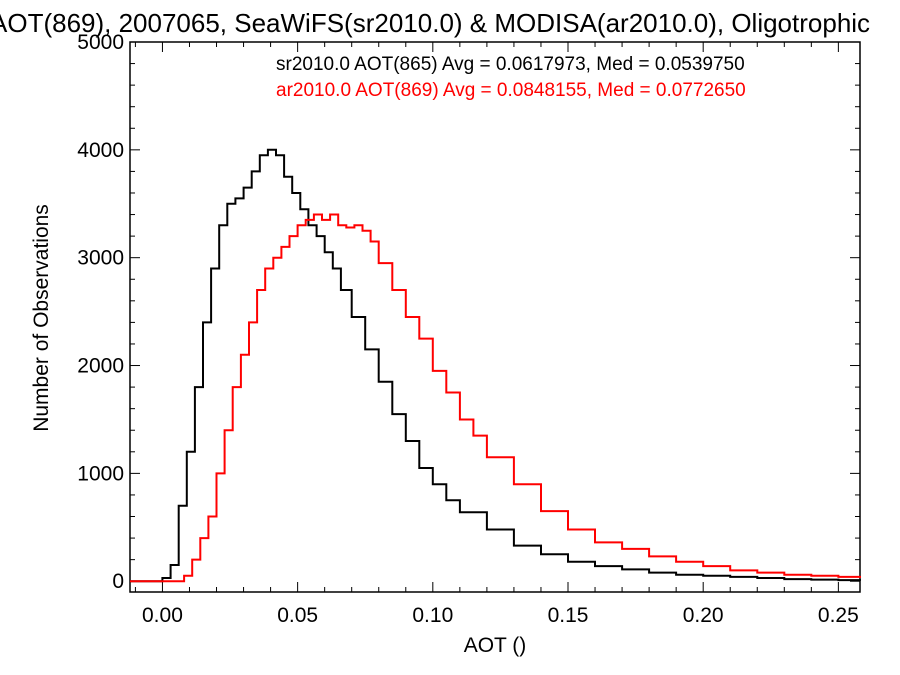  What do you see at coordinates (100, 258) in the screenshot?
I see `y-tick-label: 3000` at bounding box center [100, 258].